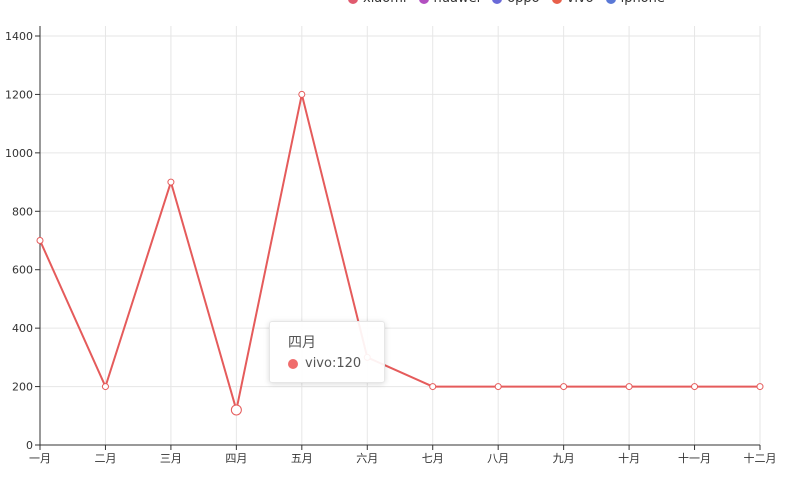  Describe the element at coordinates (19, 153) in the screenshot. I see `y-tick-label: 1000` at that location.